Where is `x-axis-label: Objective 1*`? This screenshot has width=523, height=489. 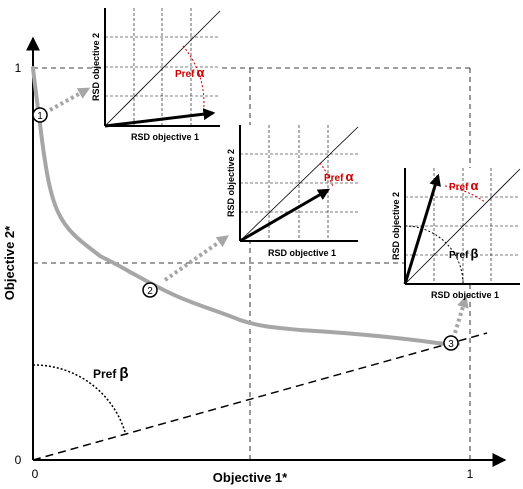
x-axis-label: Objective 1* is located at coordinates (250, 477).